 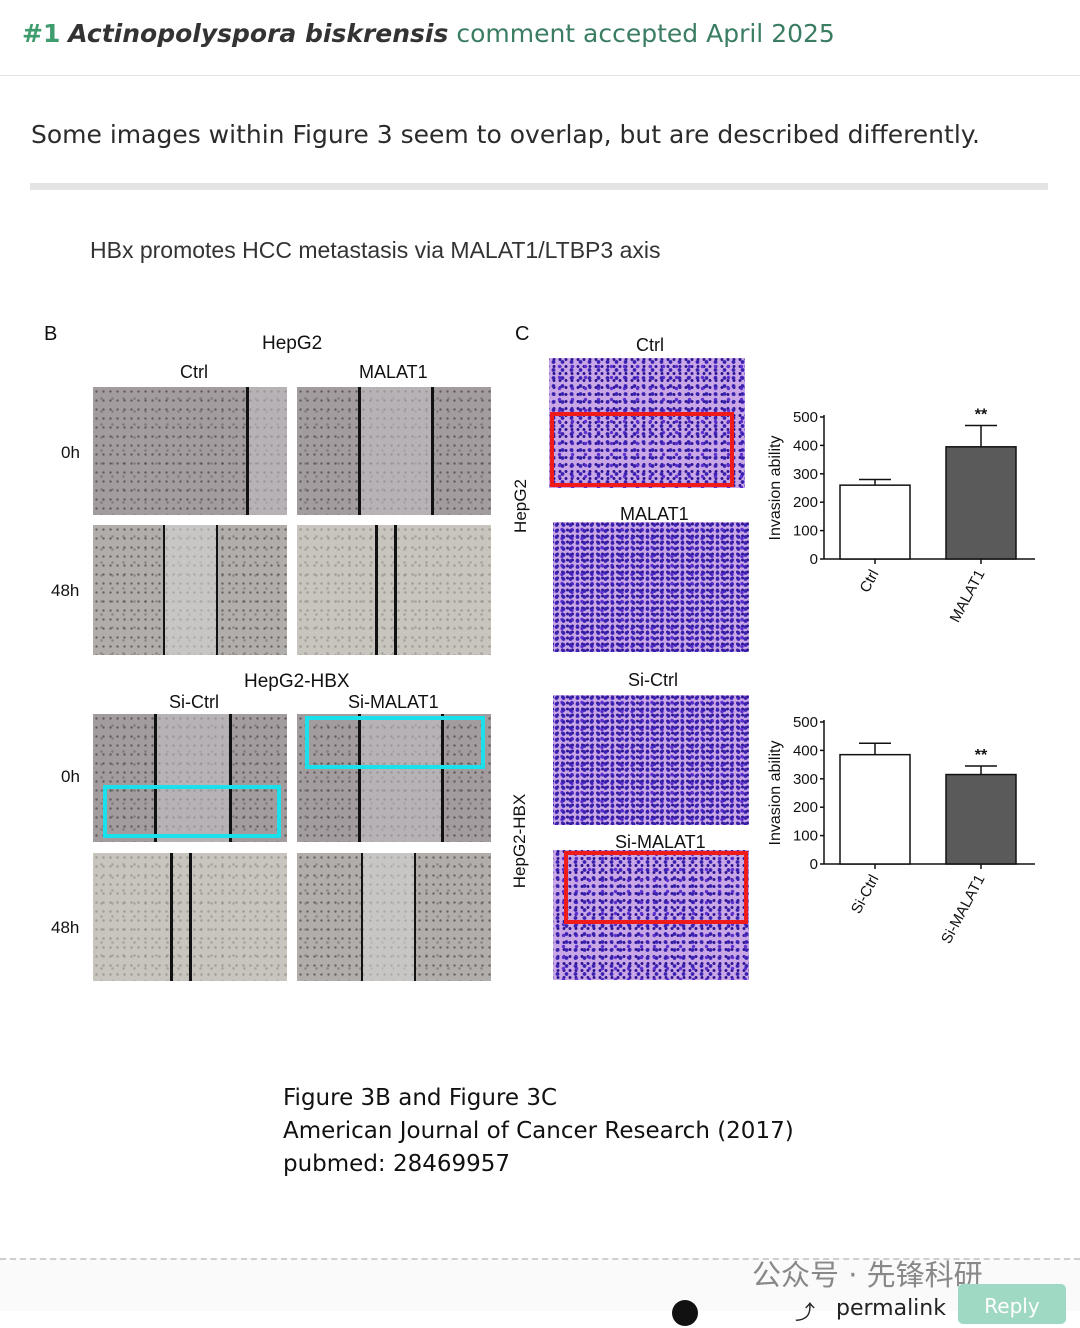 I want to click on panel-b-top-group: HepG2, so click(x=292, y=343).